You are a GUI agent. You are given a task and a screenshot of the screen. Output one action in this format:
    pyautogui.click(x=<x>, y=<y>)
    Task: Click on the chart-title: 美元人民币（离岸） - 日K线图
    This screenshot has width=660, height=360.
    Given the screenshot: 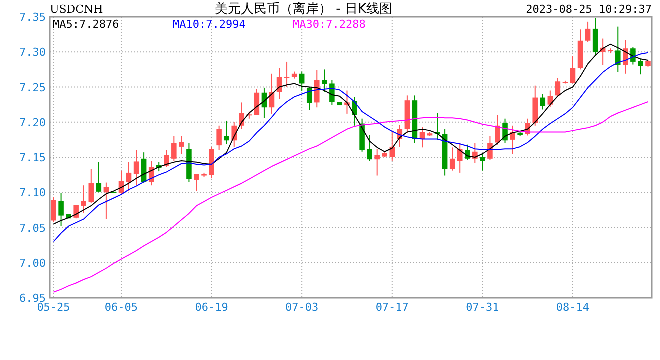 What is the action you would take?
    pyautogui.click(x=303, y=9)
    